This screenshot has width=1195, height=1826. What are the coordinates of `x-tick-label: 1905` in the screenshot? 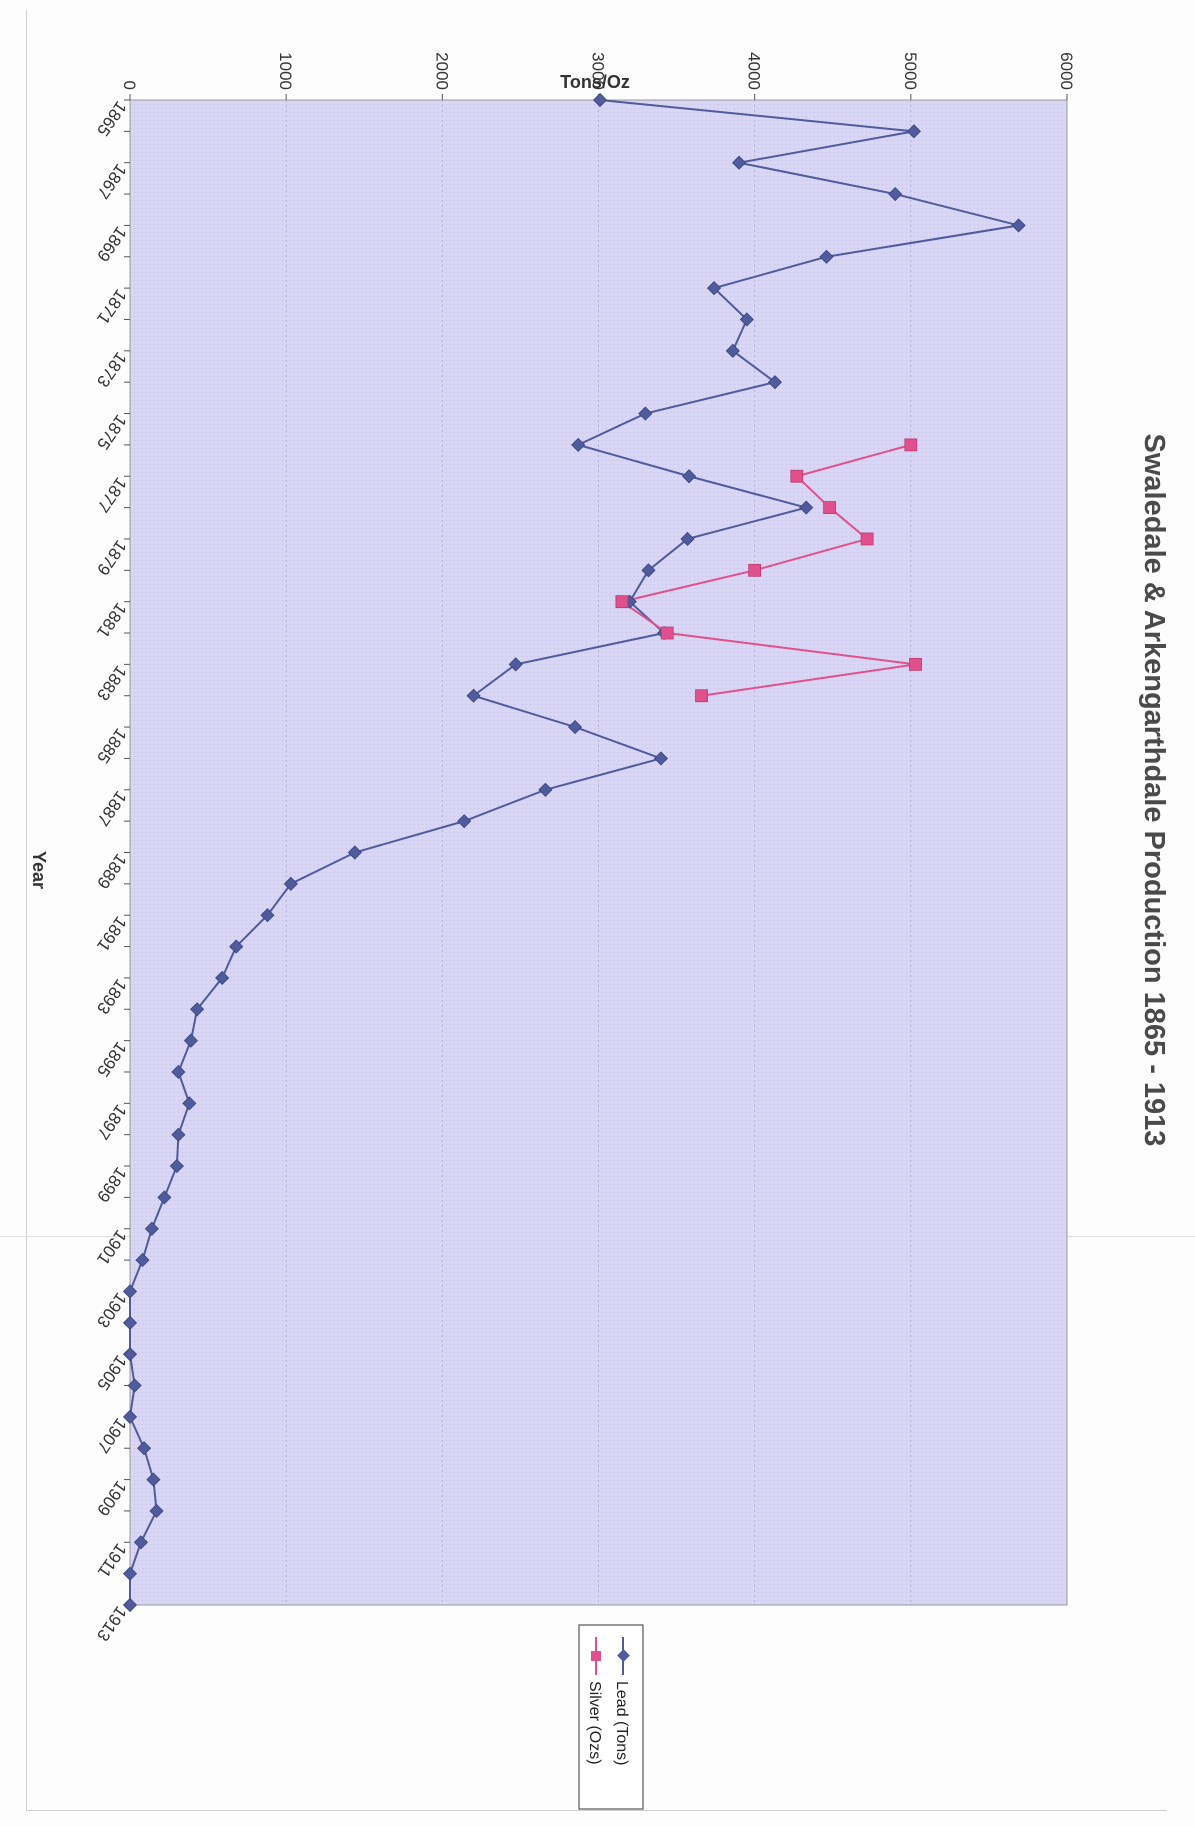 It's located at (111, 1373).